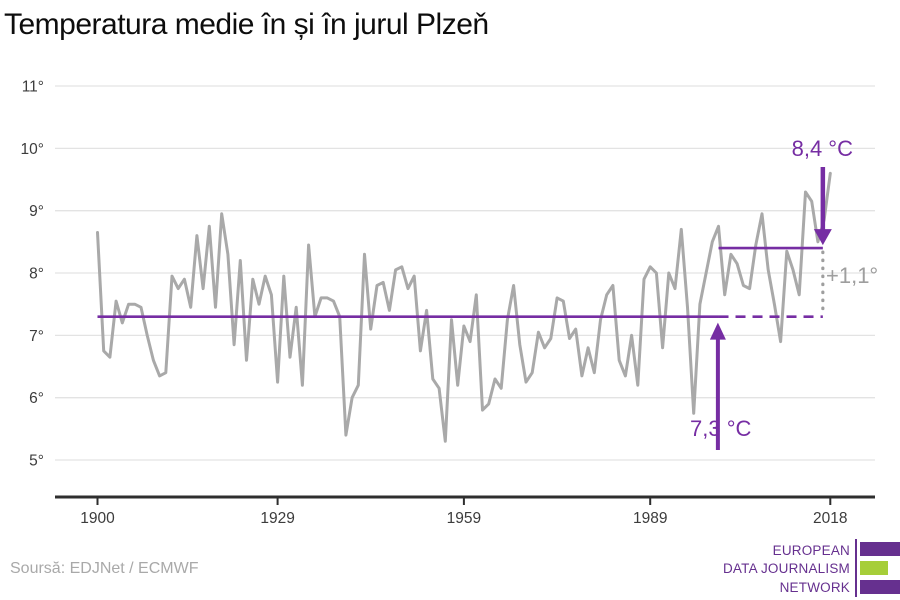 The width and height of the screenshot is (900, 600). I want to click on y-tick-label-9: 9°, so click(36, 211).